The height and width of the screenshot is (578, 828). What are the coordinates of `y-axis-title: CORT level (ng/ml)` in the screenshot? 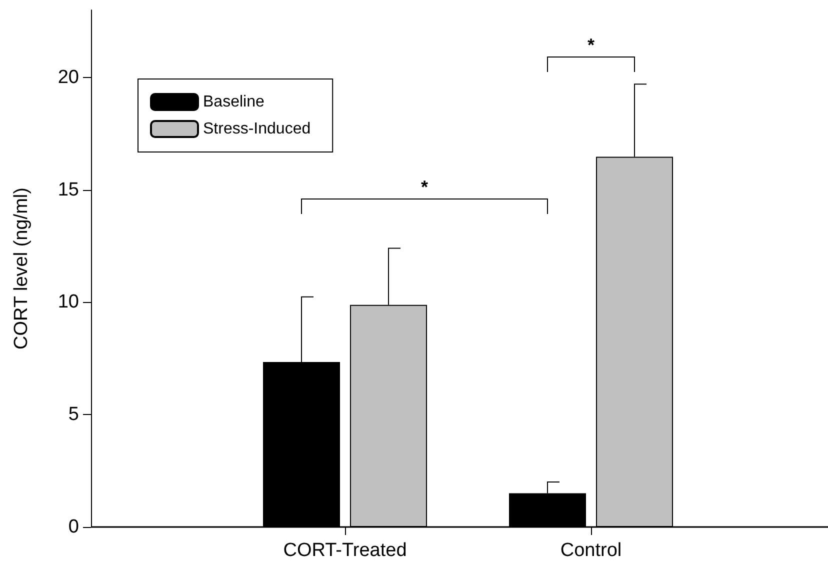 It's located at (21, 269).